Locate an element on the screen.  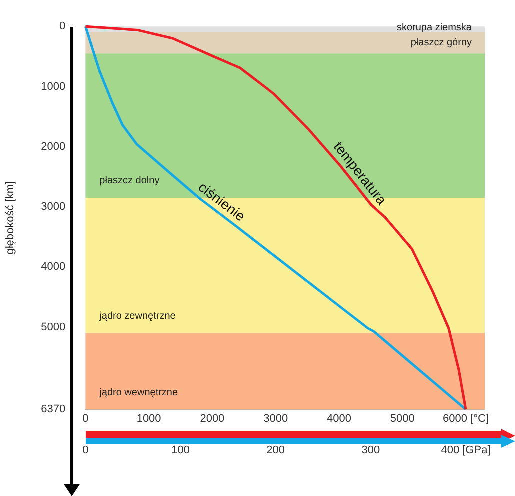
x2-tick-label: 200 is located at coordinates (276, 450).